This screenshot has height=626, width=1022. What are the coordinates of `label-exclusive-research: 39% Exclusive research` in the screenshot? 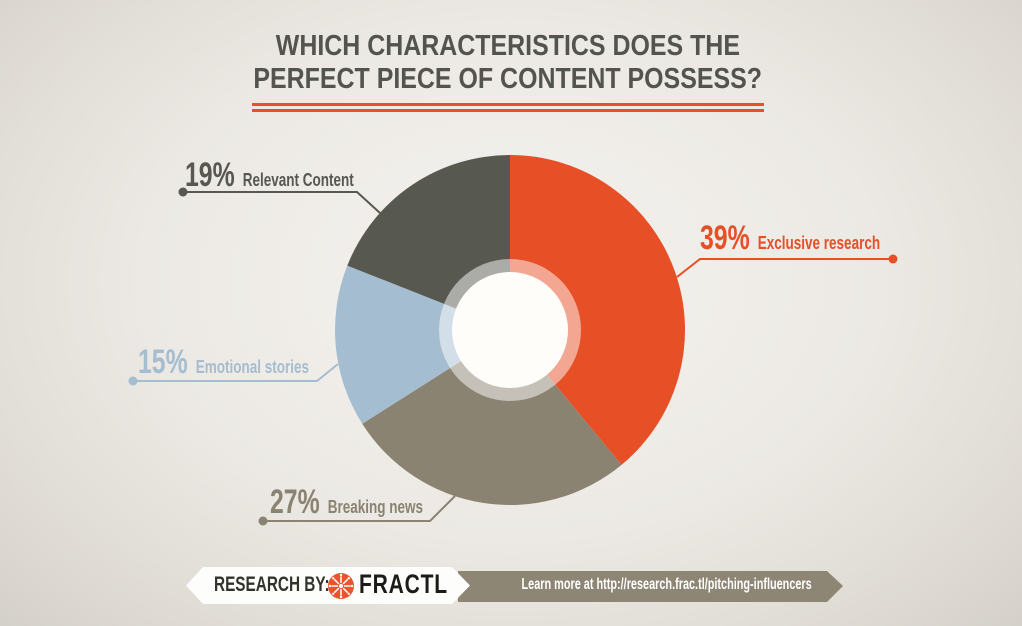 It's located at (790, 238).